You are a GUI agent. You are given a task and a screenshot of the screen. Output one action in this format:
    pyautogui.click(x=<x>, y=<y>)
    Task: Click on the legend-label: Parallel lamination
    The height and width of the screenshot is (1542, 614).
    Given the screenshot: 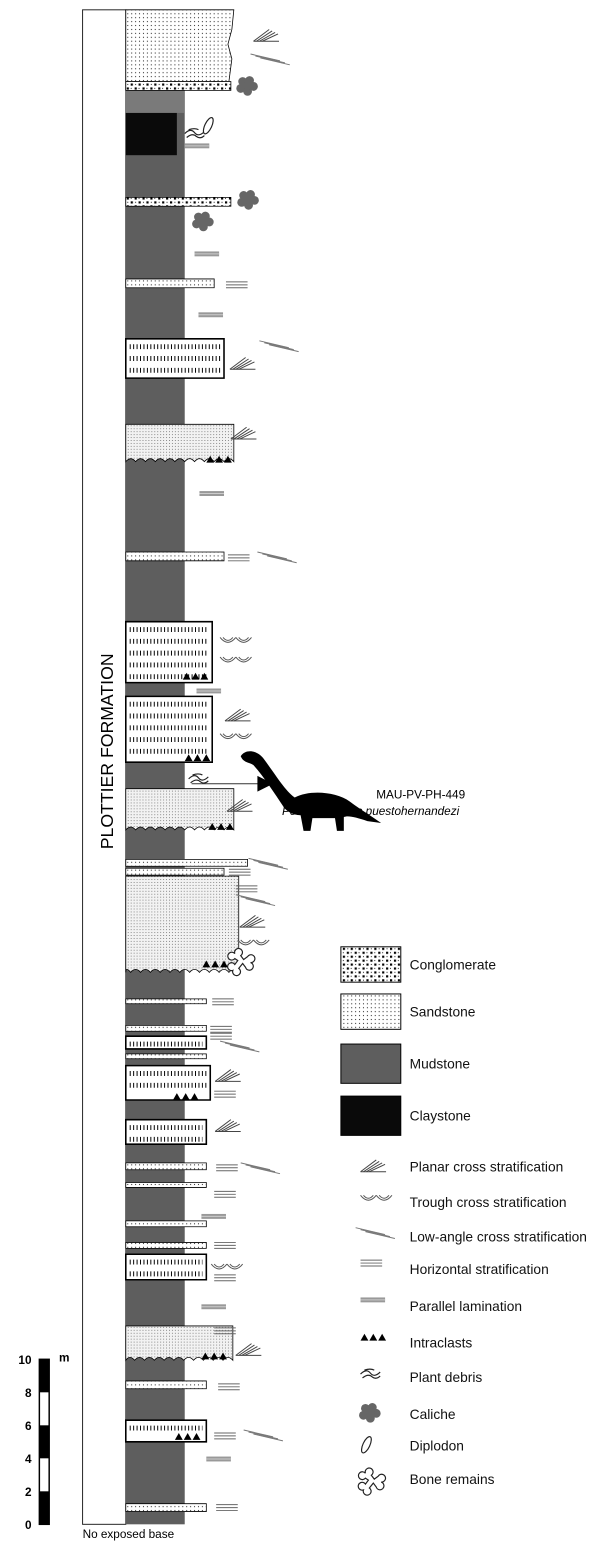 What is the action you would take?
    pyautogui.click(x=466, y=1306)
    